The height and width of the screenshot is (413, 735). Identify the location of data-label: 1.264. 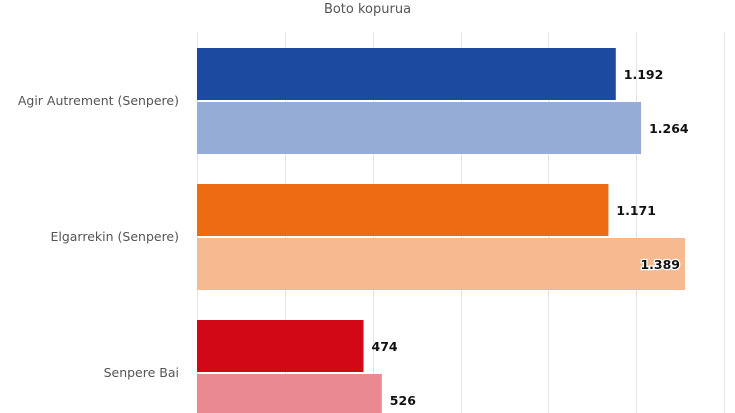
(669, 128).